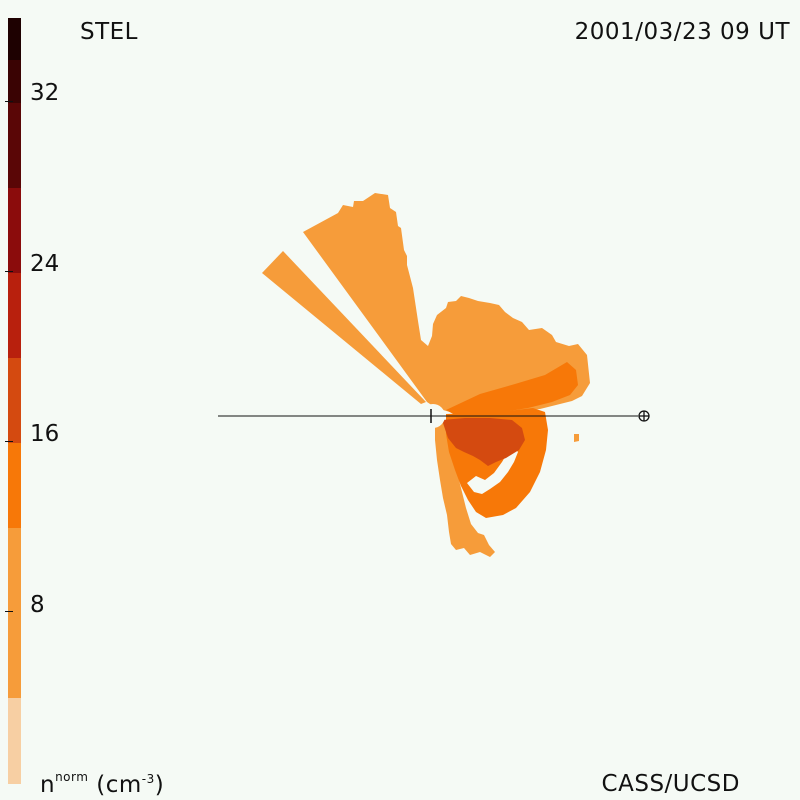 The image size is (800, 800). What do you see at coordinates (37, 605) in the screenshot?
I see `colorbar-tick-label: 8` at bounding box center [37, 605].